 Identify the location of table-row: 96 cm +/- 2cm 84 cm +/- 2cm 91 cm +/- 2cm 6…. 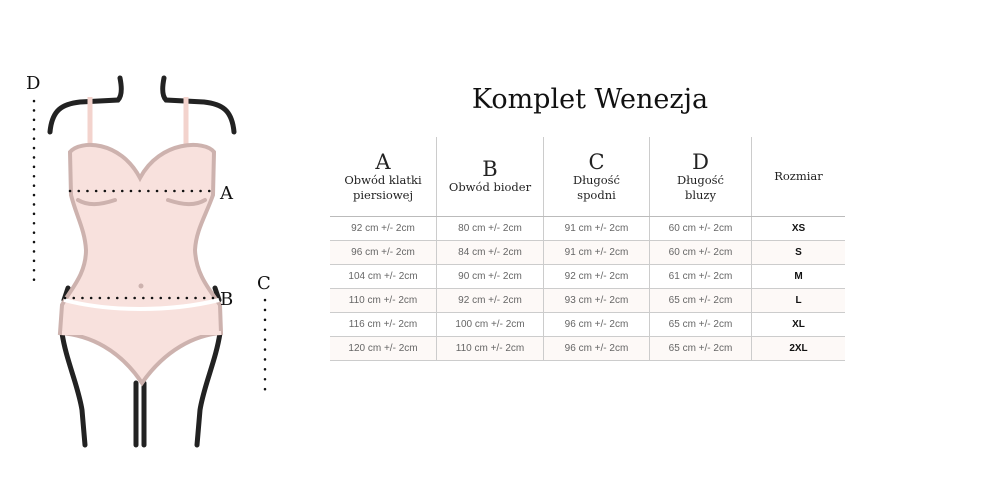
(587, 252).